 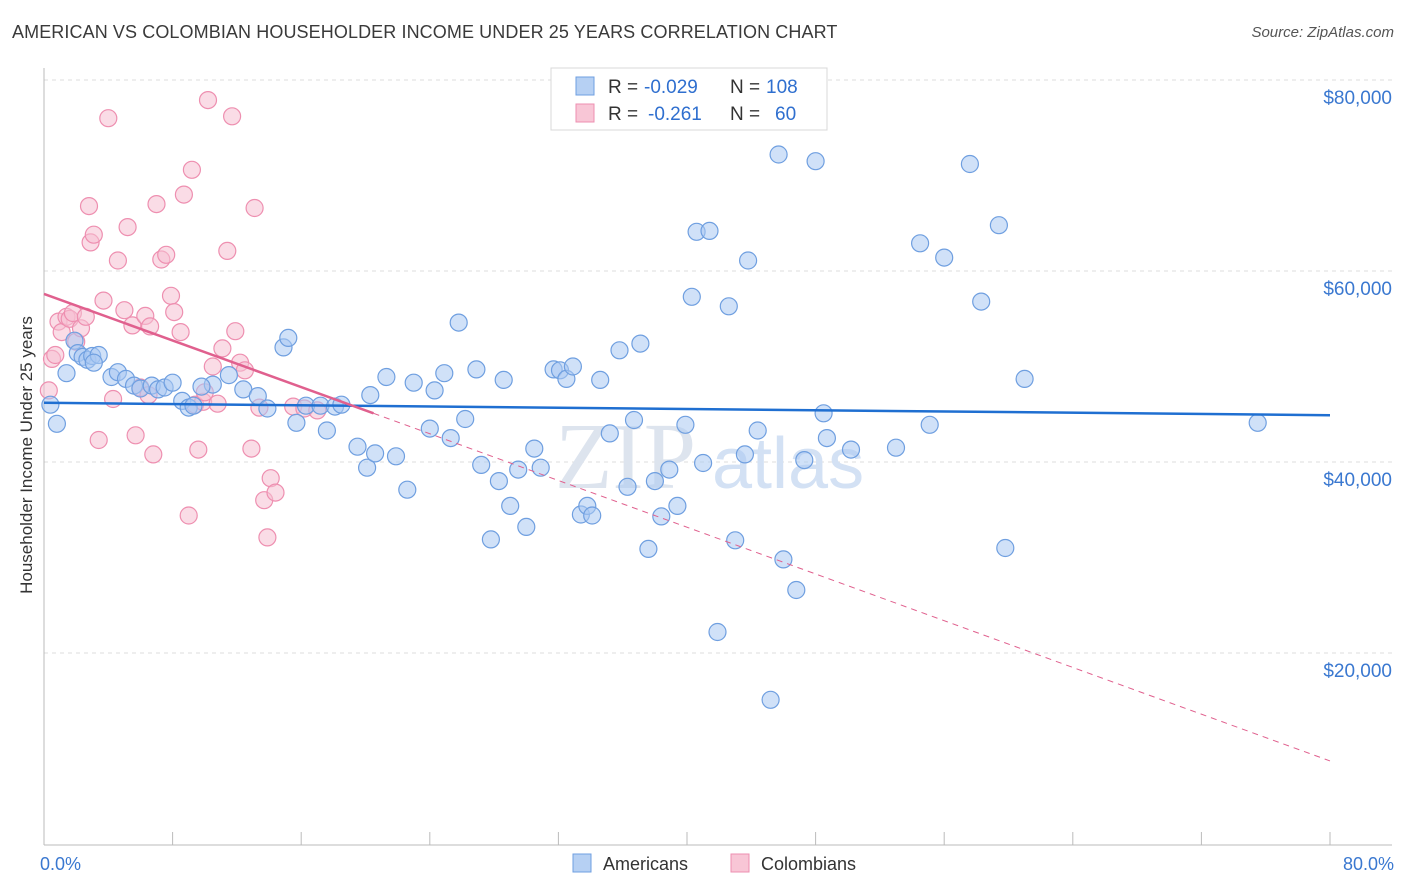 What do you see at coordinates (26, 455) in the screenshot?
I see `y-axis-title: Householder Income Under 25 years` at bounding box center [26, 455].